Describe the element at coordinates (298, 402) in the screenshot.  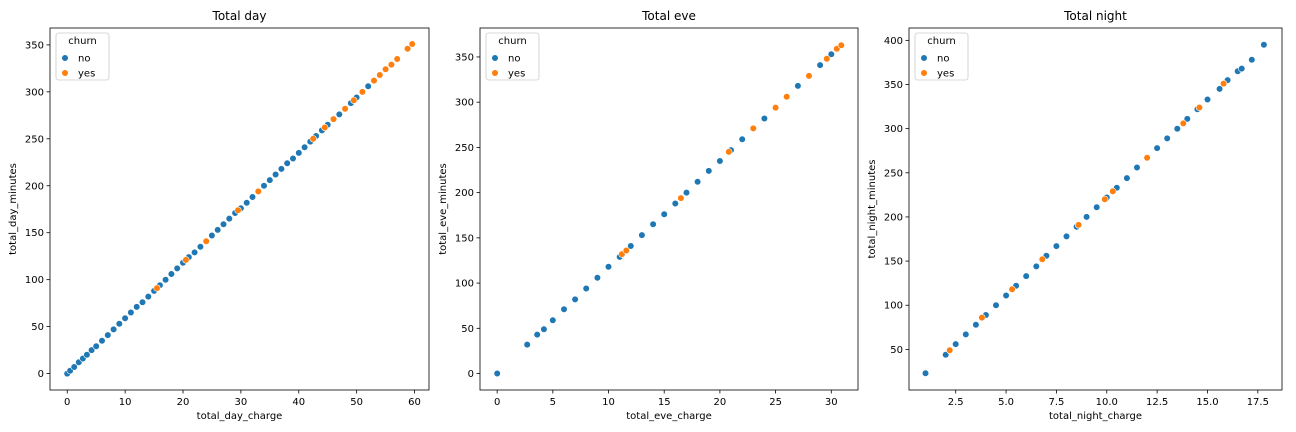
I see `x-tick-label: 40` at that location.